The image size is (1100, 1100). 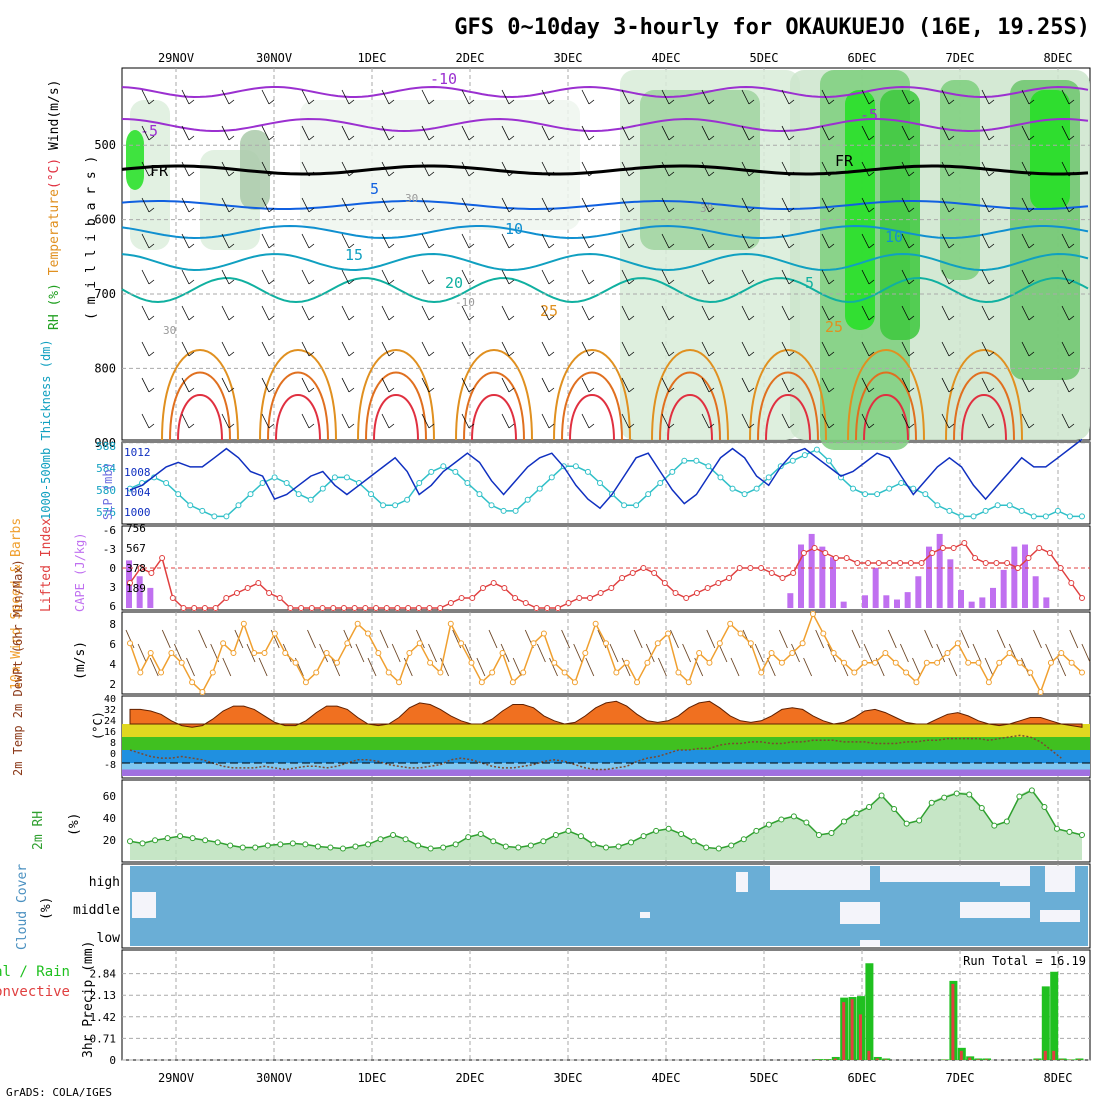 What do you see at coordinates (113, 754) in the screenshot?
I see `temp-tick: 0` at bounding box center [113, 754].